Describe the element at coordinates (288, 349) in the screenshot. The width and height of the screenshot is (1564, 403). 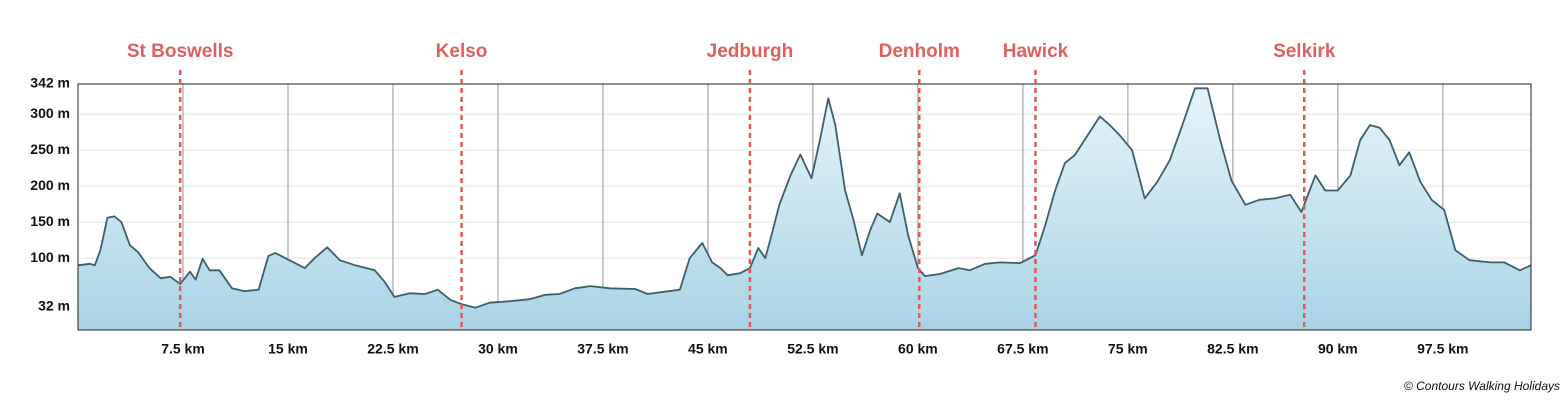
I see `x-tick-label: 15 km` at that location.